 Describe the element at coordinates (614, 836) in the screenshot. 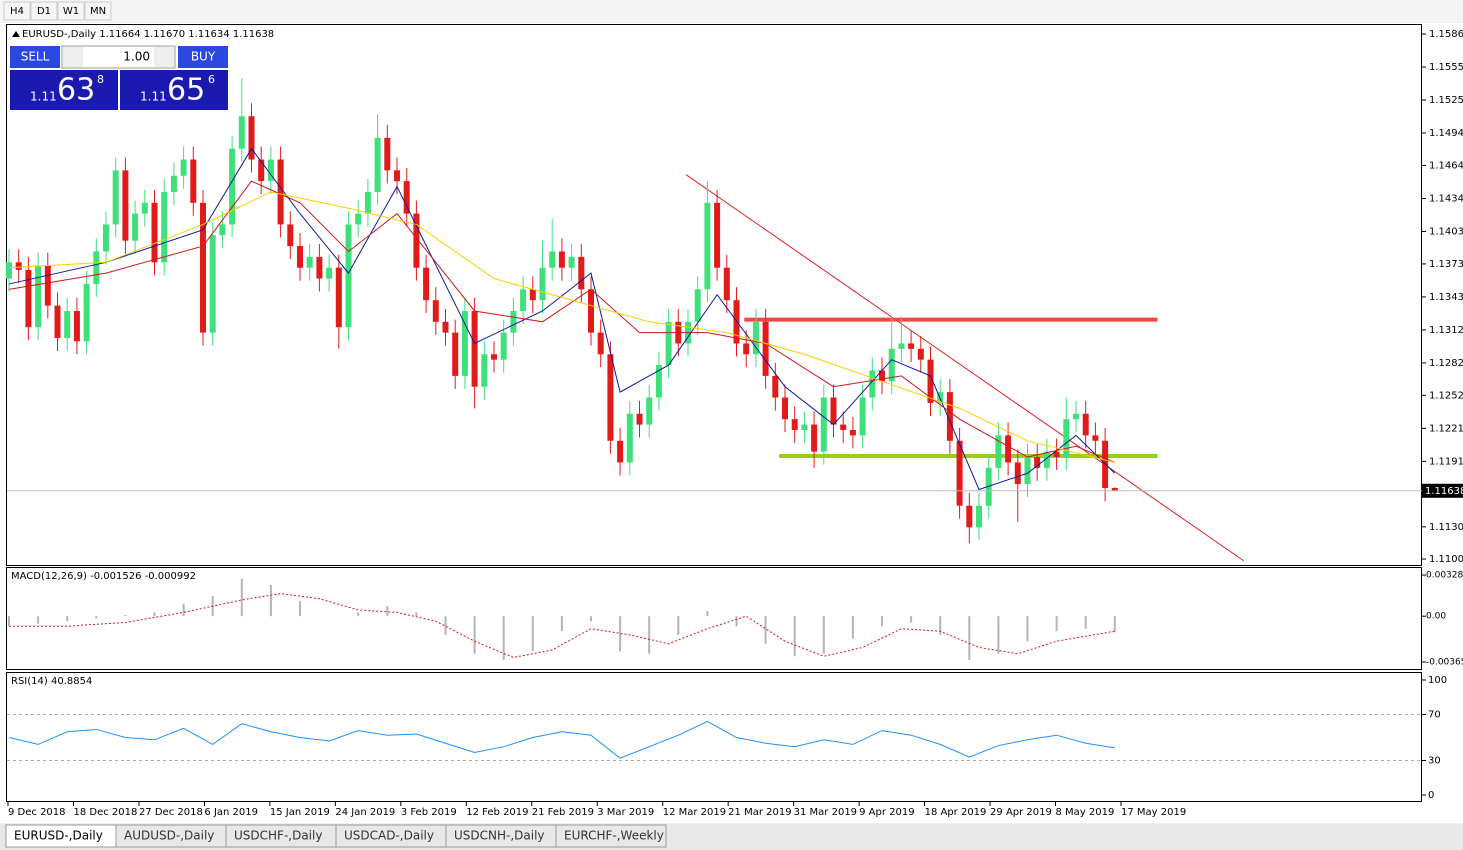

I see `symbol-tab-label: EURCHF-,Weekly` at that location.